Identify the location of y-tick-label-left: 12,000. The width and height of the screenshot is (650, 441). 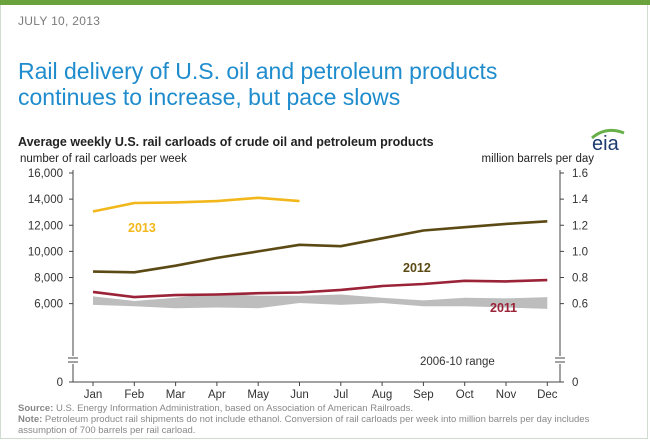
(45, 226).